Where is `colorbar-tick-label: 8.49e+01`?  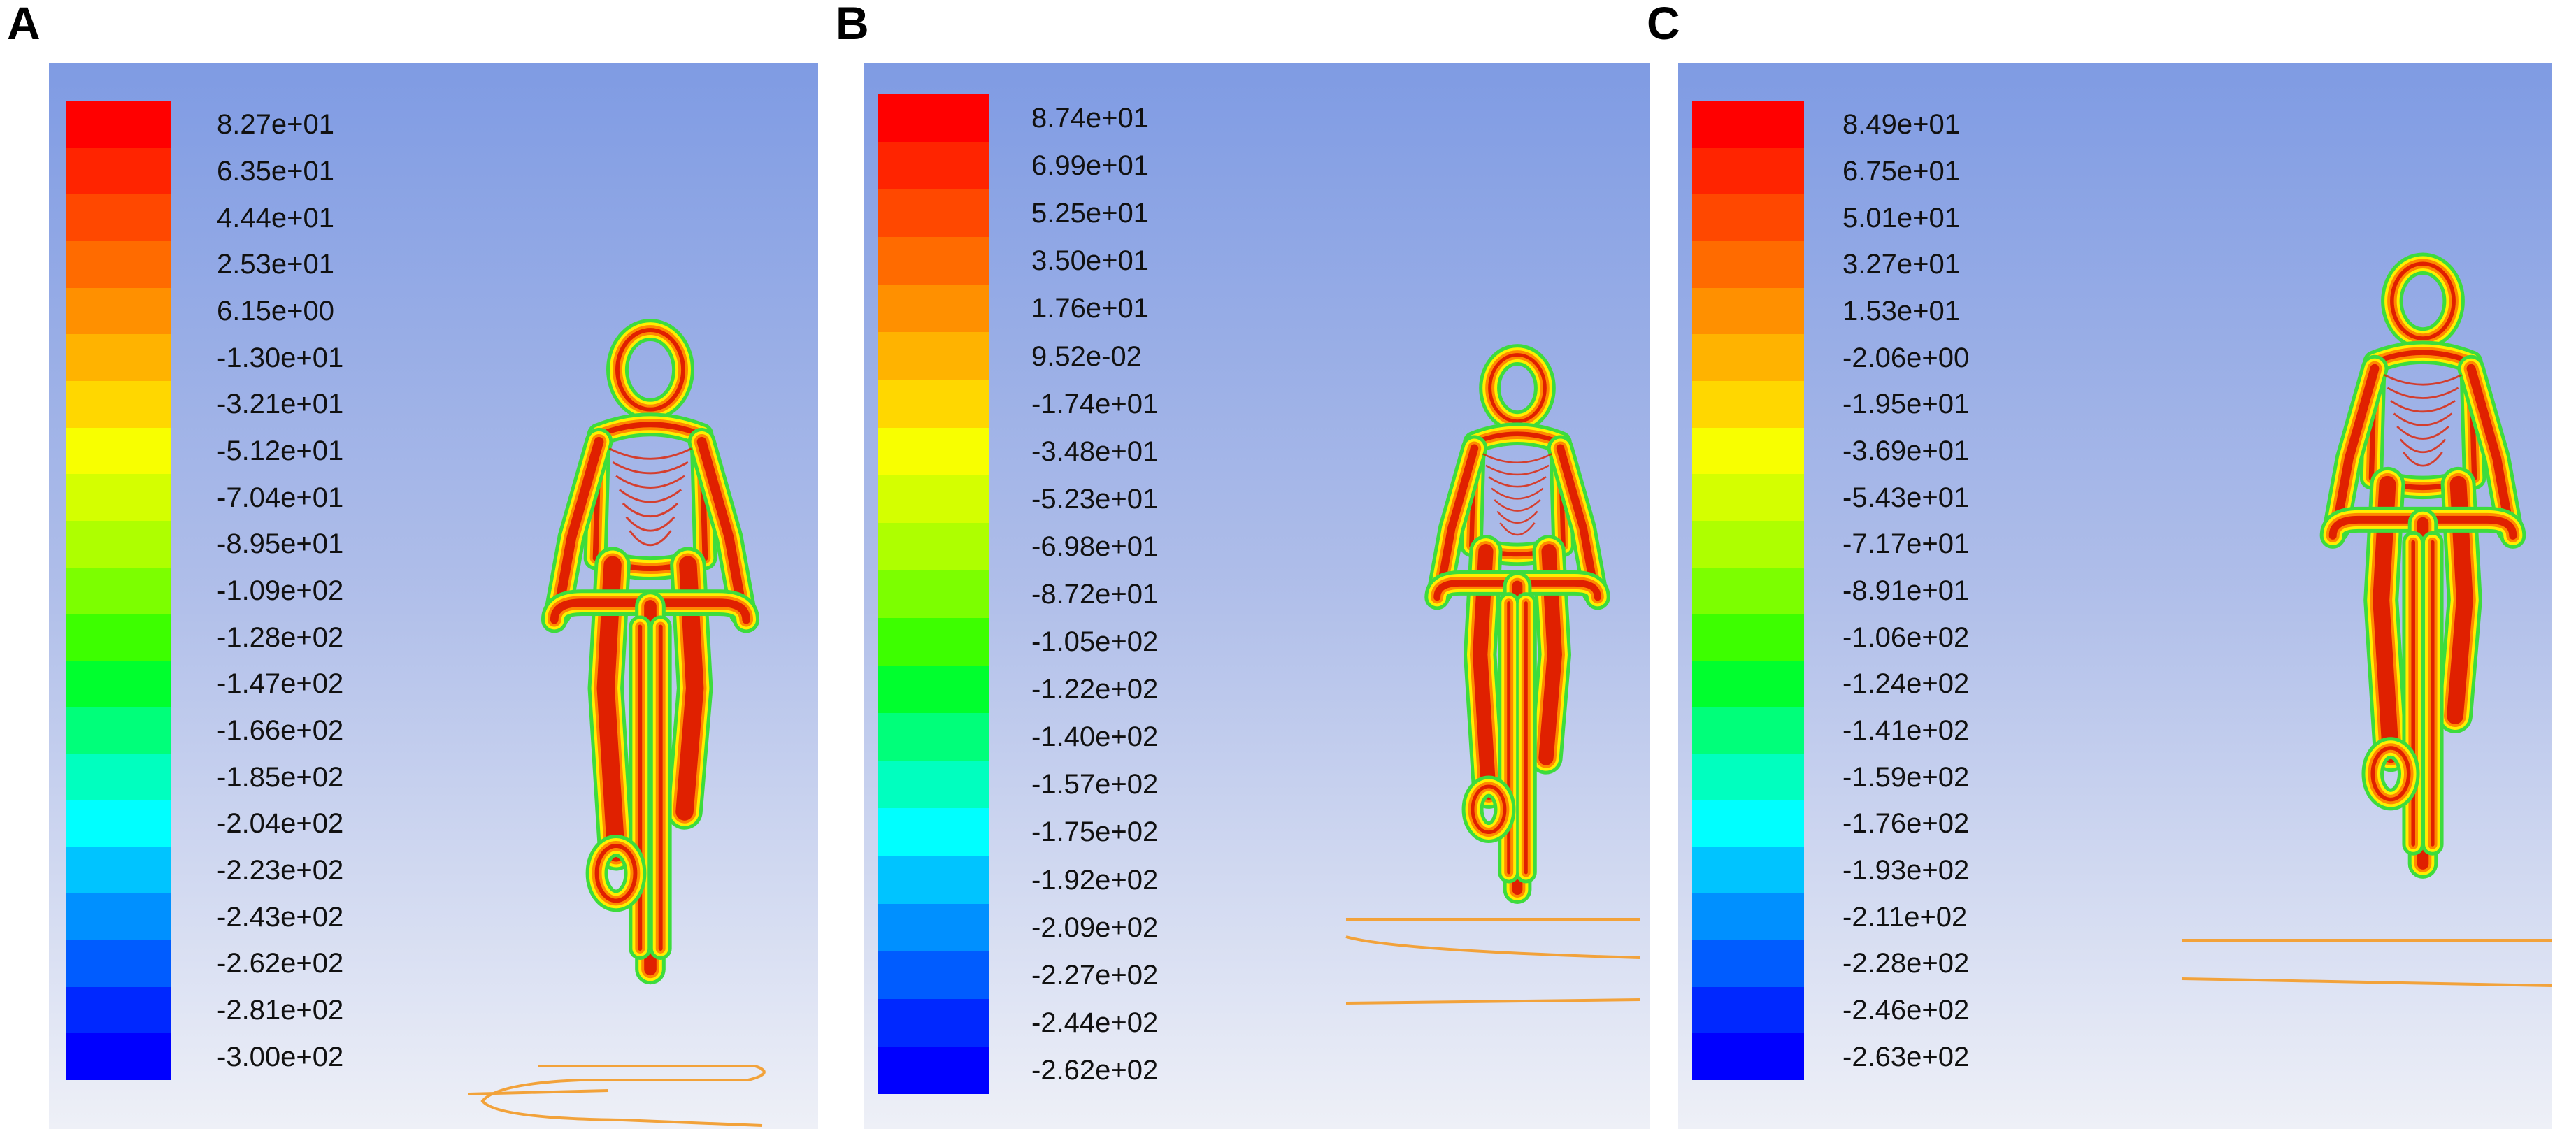 colorbar-tick-label: 8.49e+01 is located at coordinates (1901, 125).